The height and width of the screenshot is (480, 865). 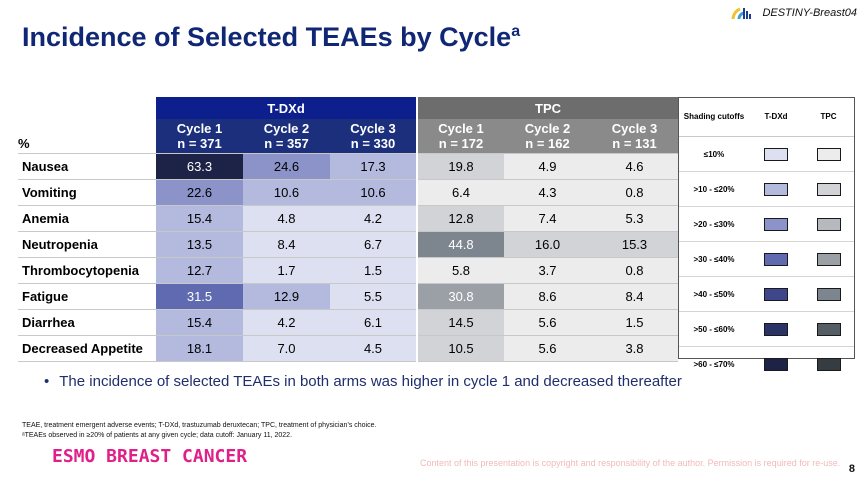 What do you see at coordinates (373, 243) in the screenshot?
I see `value-cell: 6.7` at bounding box center [373, 243].